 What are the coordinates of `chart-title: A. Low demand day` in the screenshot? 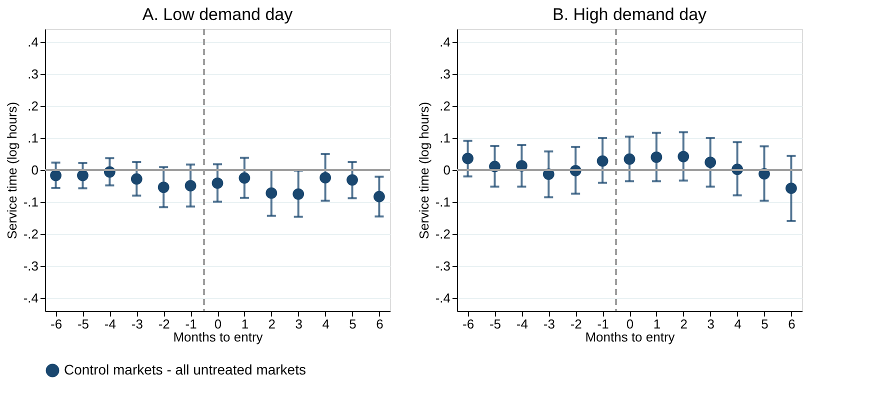 It's located at (218, 14).